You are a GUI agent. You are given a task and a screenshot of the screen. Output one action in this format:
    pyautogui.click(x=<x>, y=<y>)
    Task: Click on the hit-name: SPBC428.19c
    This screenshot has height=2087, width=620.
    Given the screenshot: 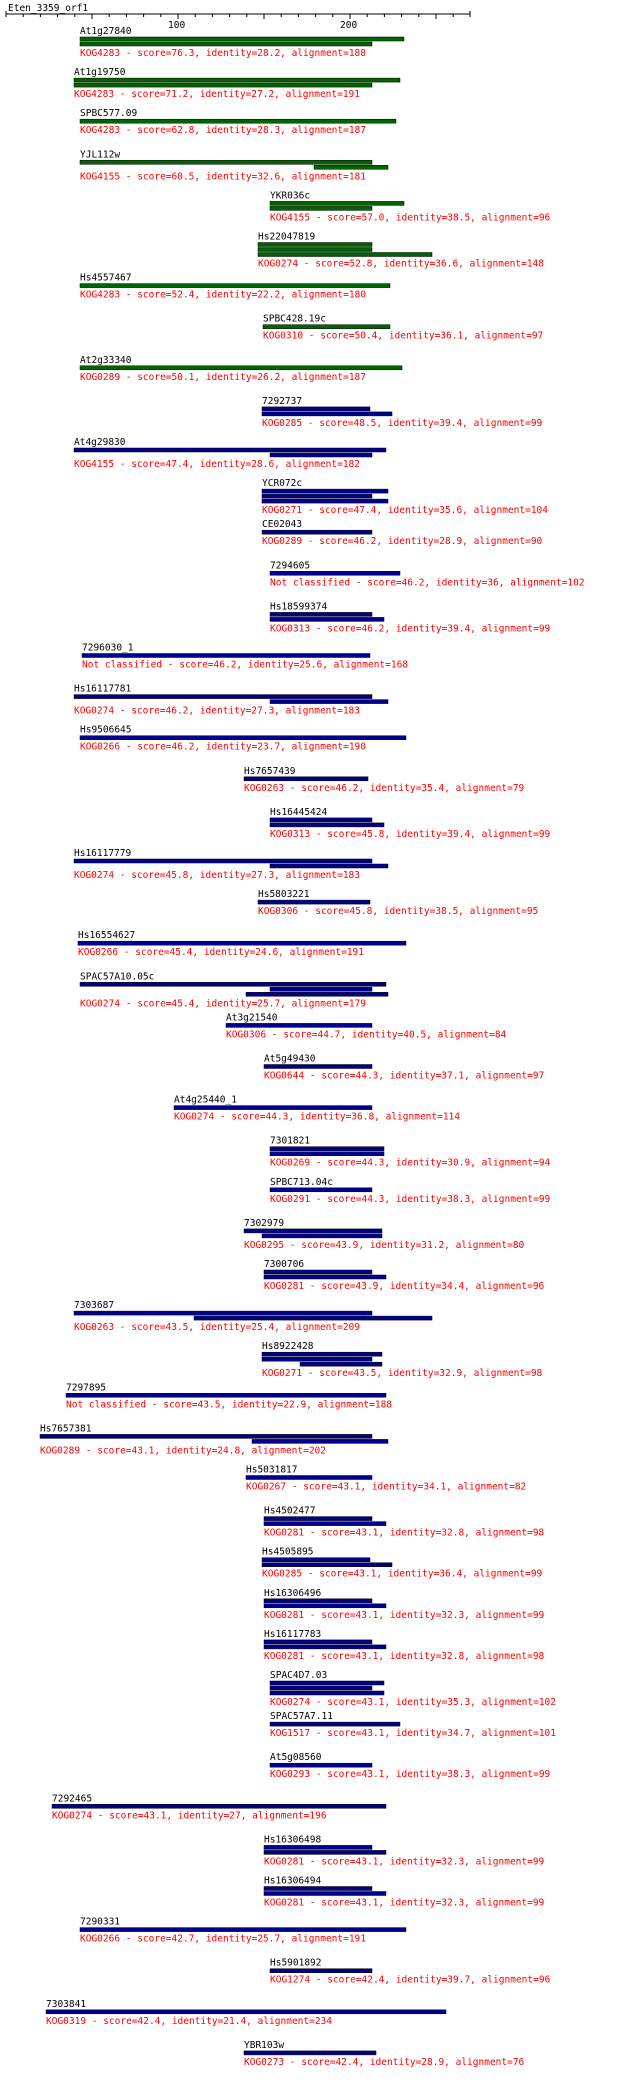 What is the action you would take?
    pyautogui.click(x=294, y=319)
    